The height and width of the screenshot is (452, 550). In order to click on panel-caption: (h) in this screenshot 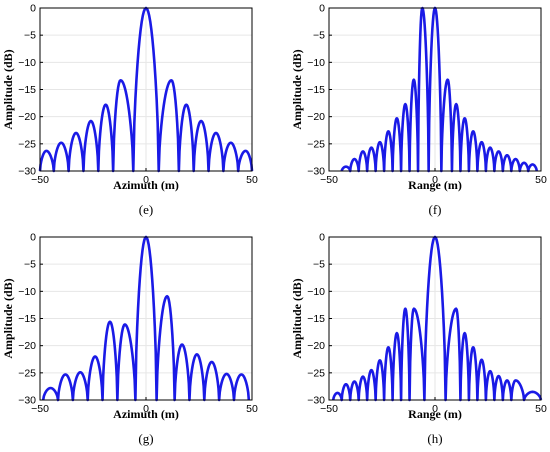, I will do `click(434, 438)`.